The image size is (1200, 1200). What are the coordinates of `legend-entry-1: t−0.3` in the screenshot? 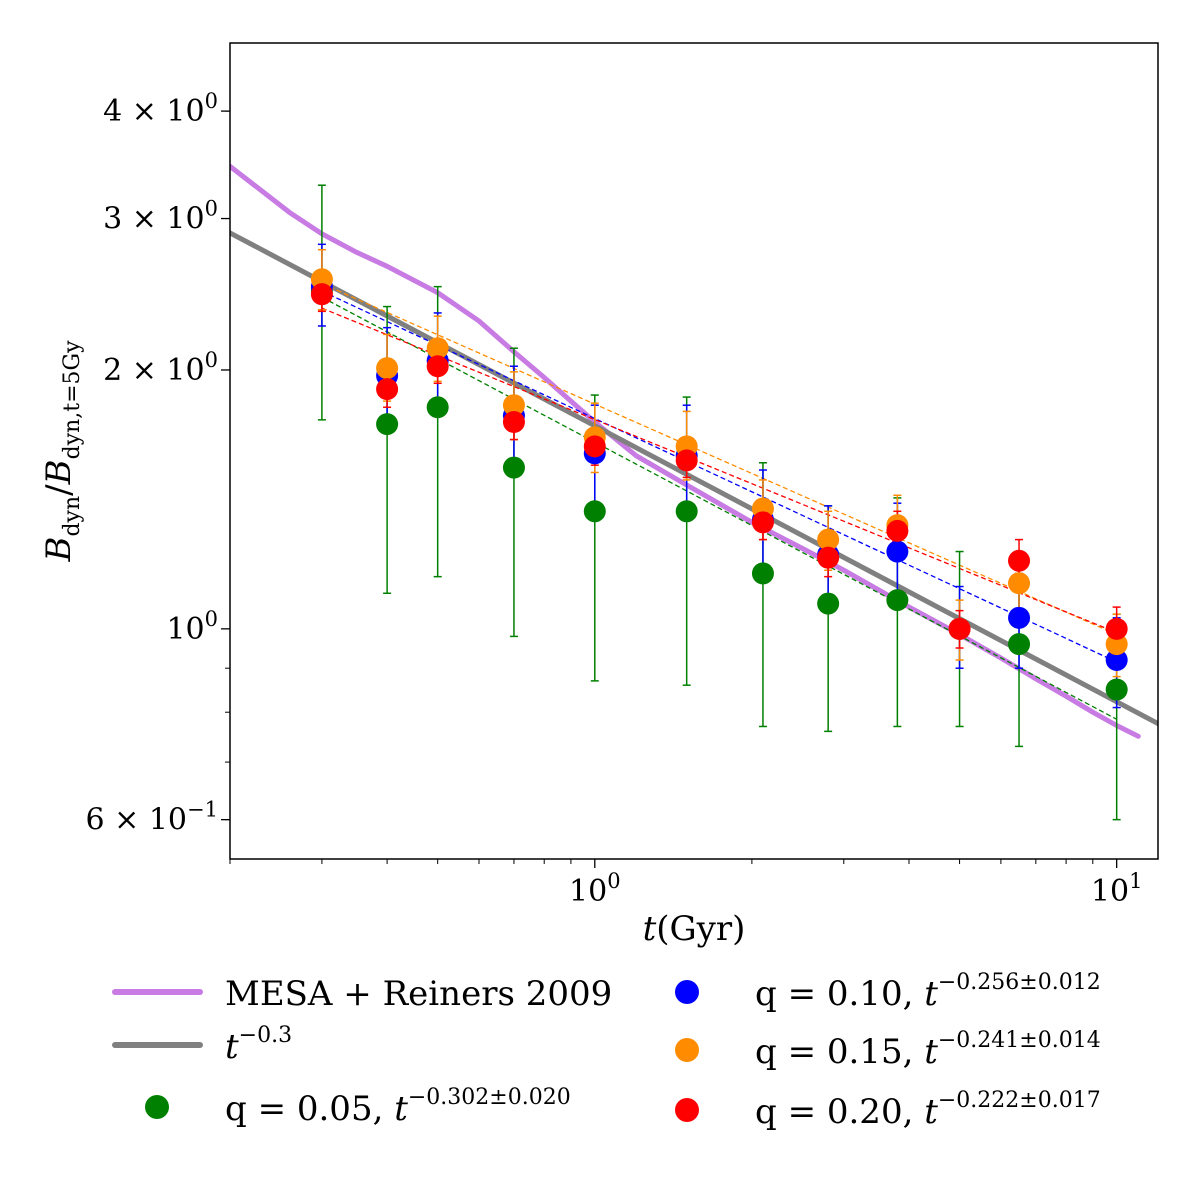 It's located at (202, 1045).